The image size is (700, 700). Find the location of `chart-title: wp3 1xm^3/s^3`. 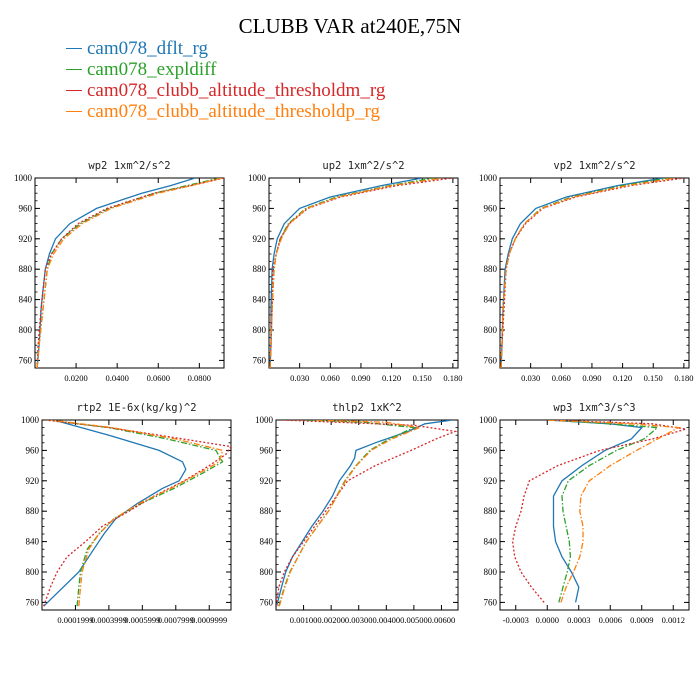

chart-title: wp3 1xm^3/s^3 is located at coordinates (594, 408).